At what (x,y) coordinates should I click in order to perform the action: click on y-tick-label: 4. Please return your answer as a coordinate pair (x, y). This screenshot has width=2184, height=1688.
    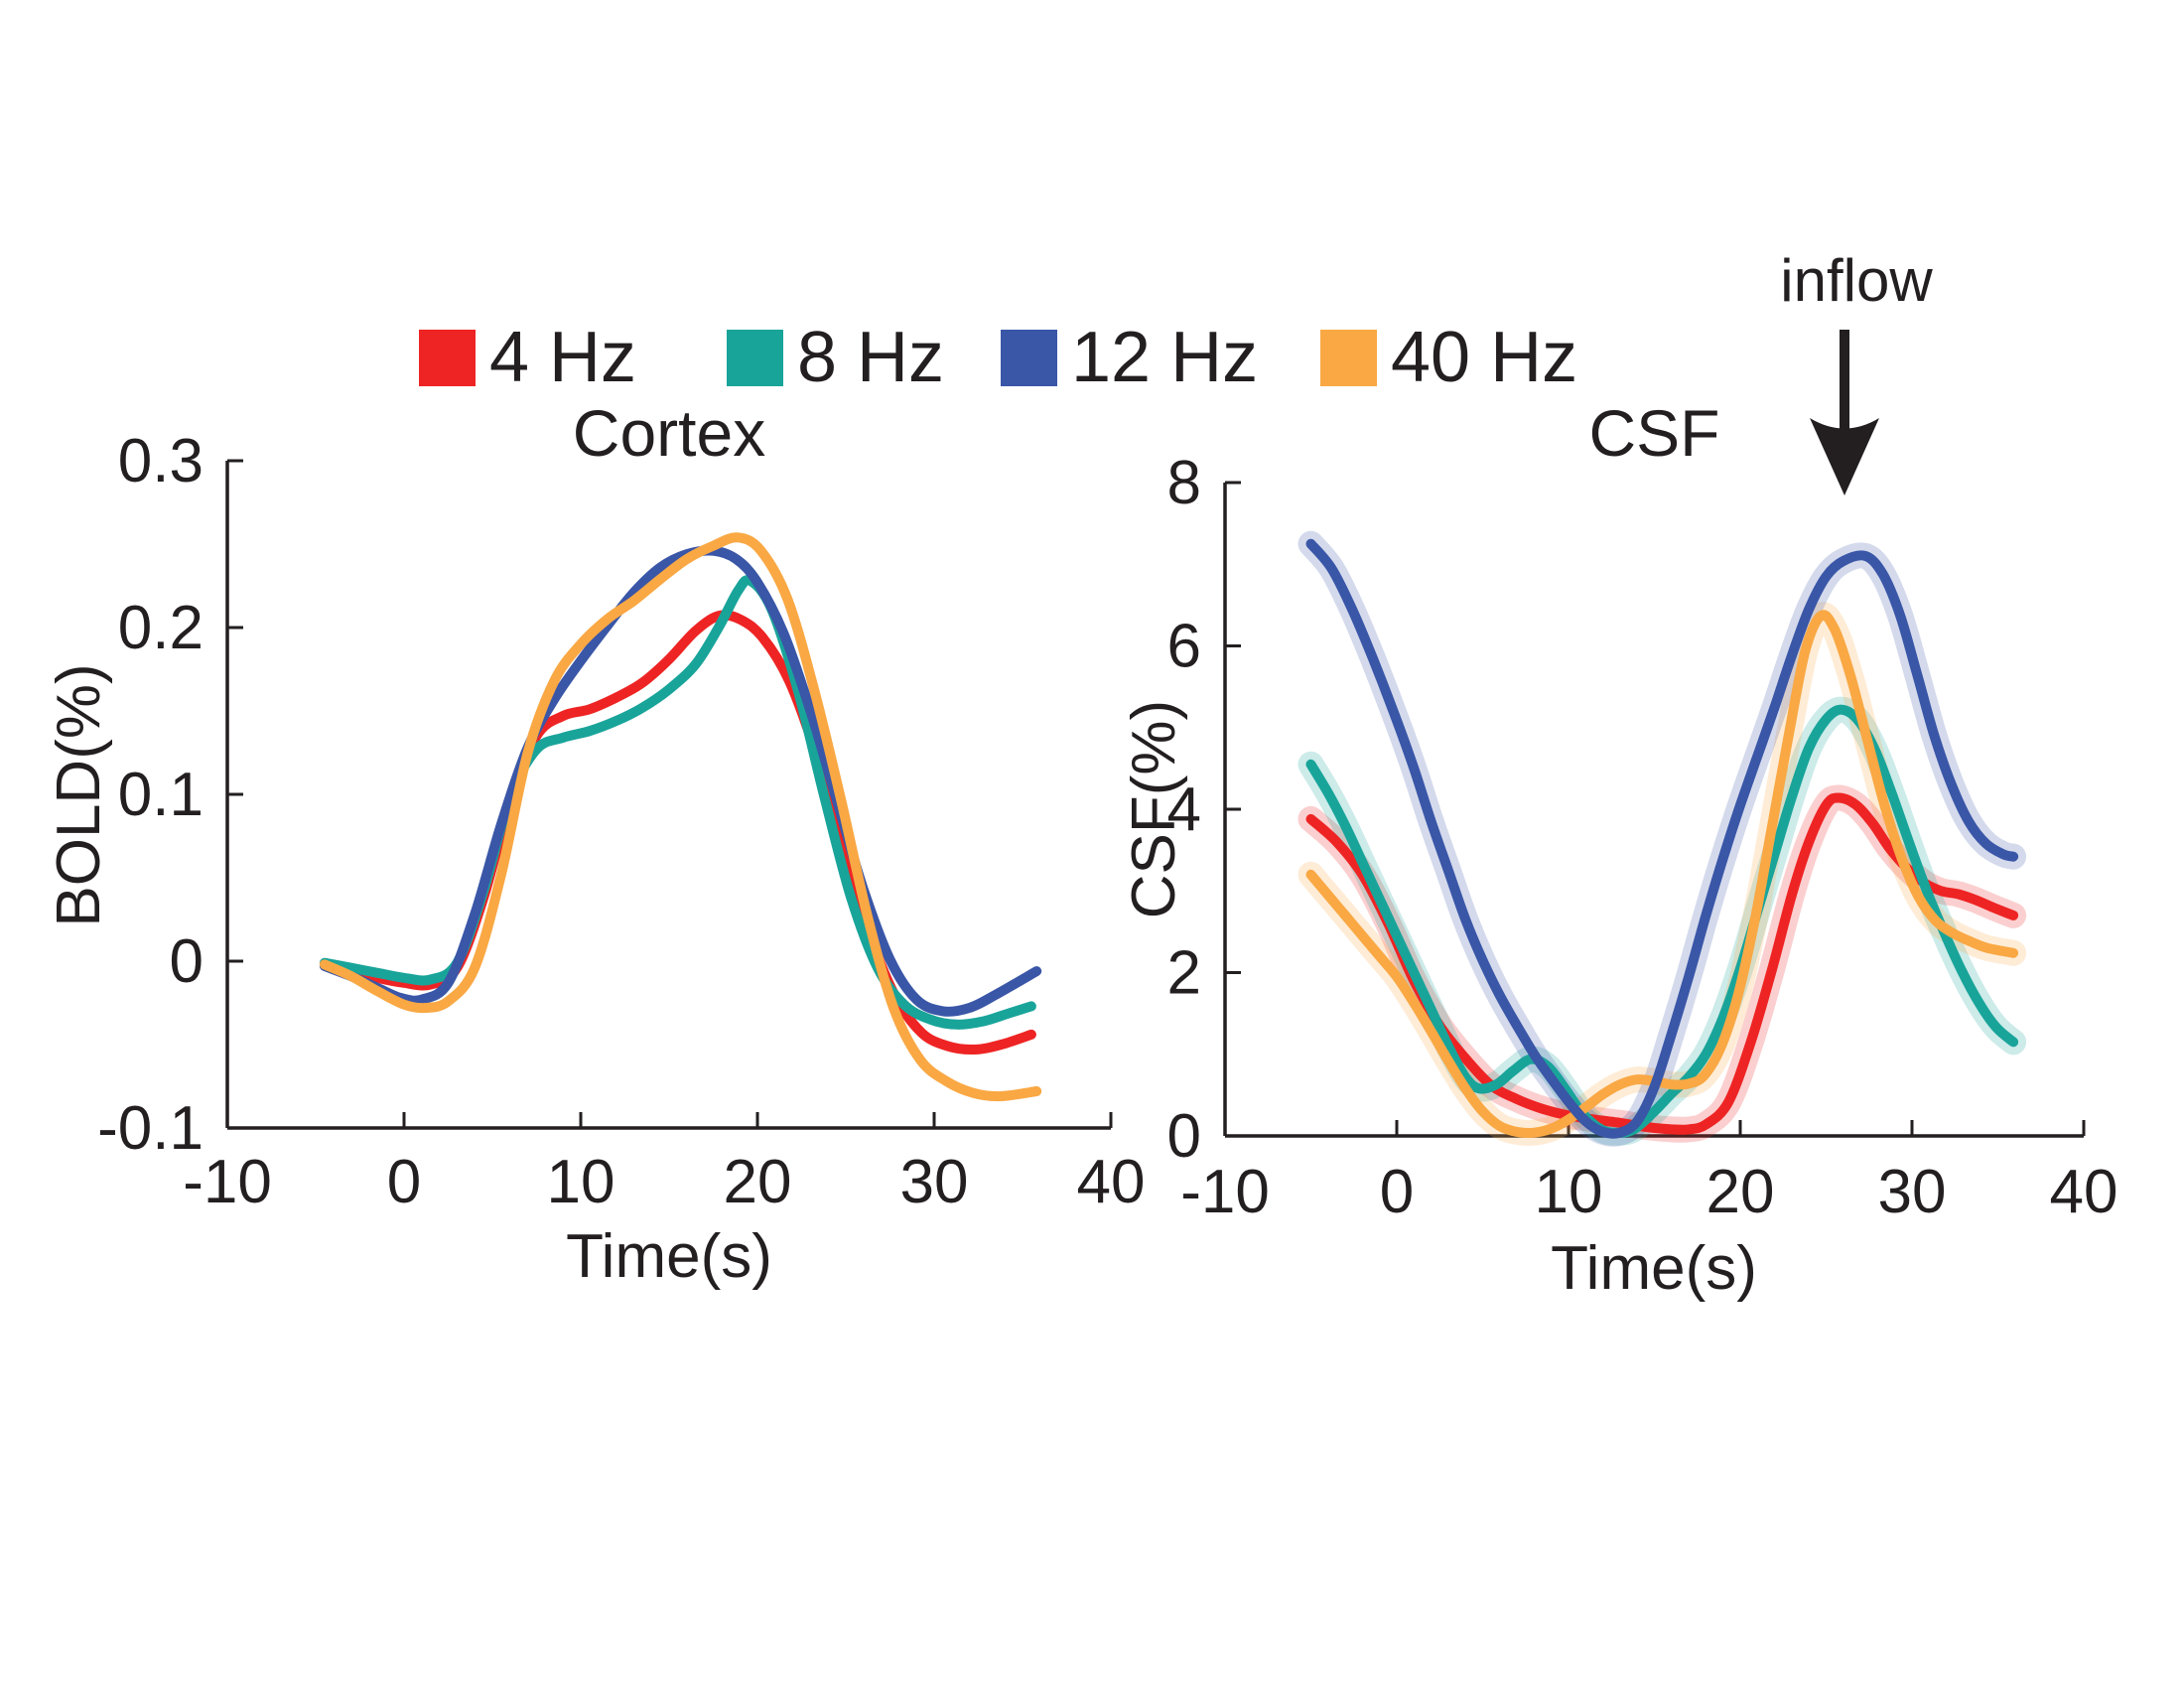
    Looking at the image, I should click on (1184, 809).